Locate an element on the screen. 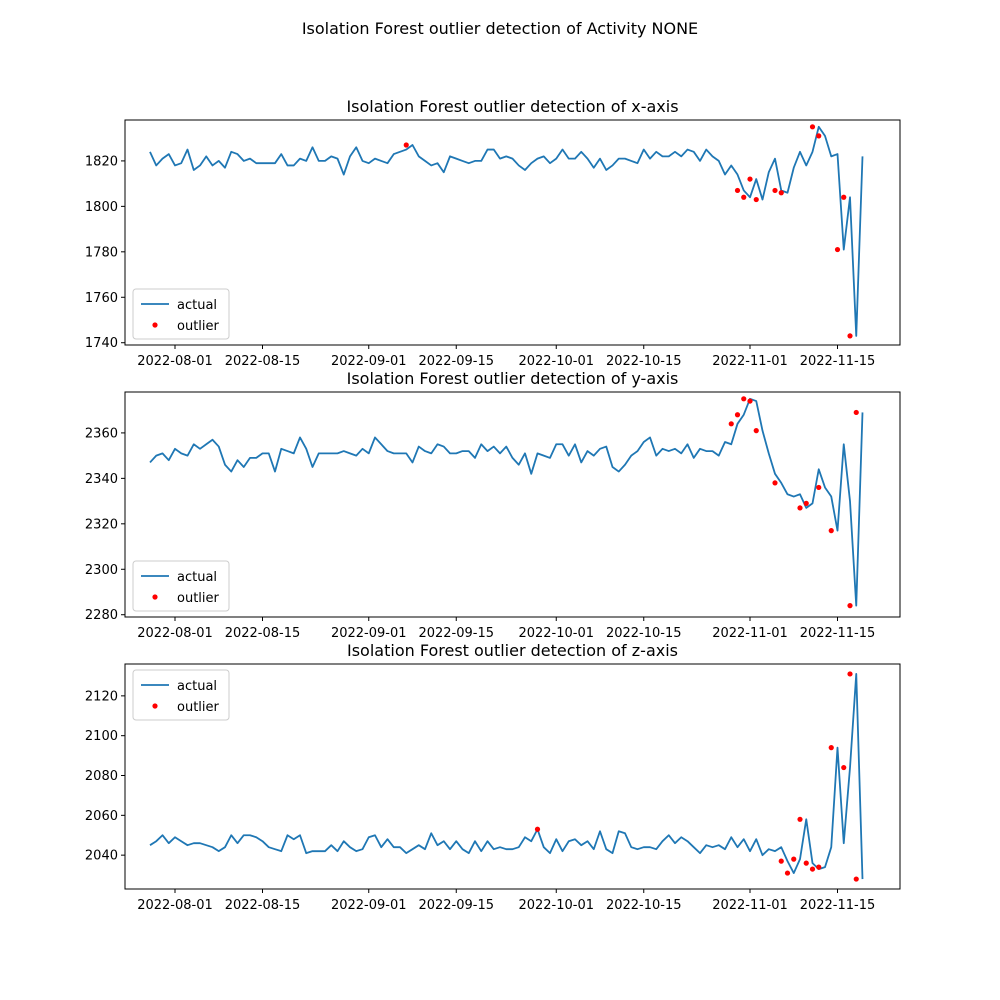 The height and width of the screenshot is (1000, 1000). series-line-actual is located at coordinates (506, 776).